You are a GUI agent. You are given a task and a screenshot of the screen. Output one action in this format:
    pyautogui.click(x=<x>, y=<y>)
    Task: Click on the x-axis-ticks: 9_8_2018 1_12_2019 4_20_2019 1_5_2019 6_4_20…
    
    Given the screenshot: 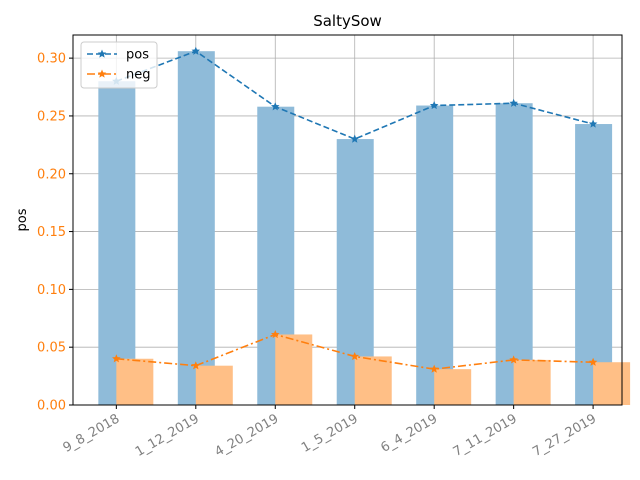 What is the action you would take?
    pyautogui.click(x=330, y=432)
    